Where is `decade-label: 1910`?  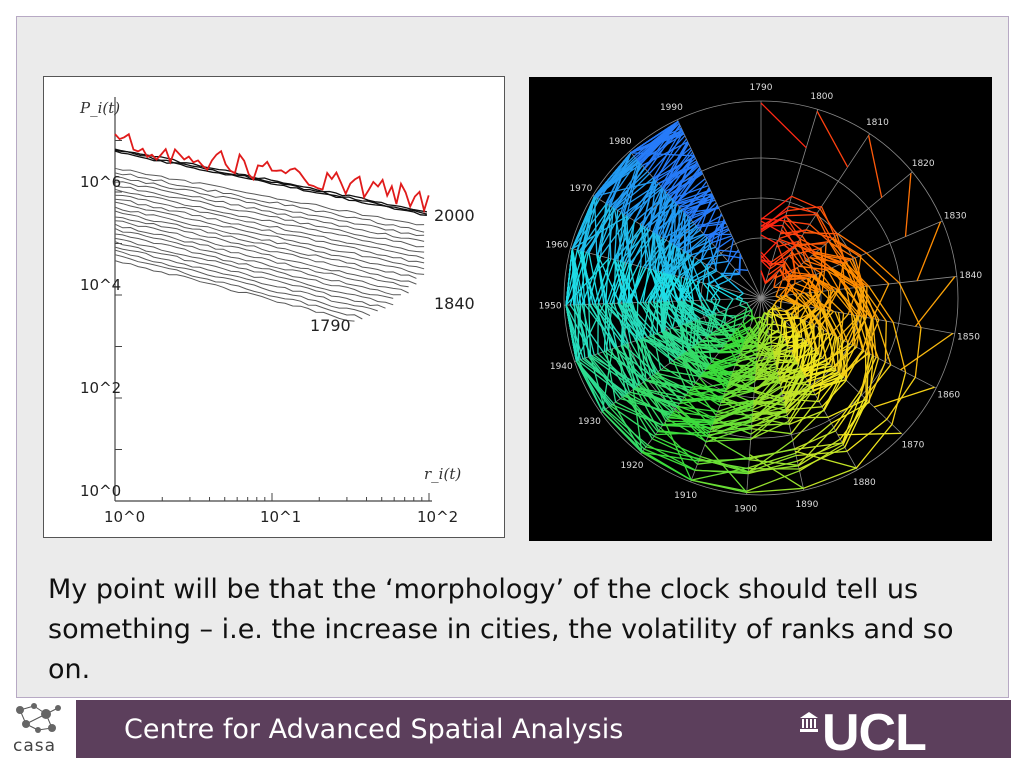 decade-label: 1910 is located at coordinates (685, 496).